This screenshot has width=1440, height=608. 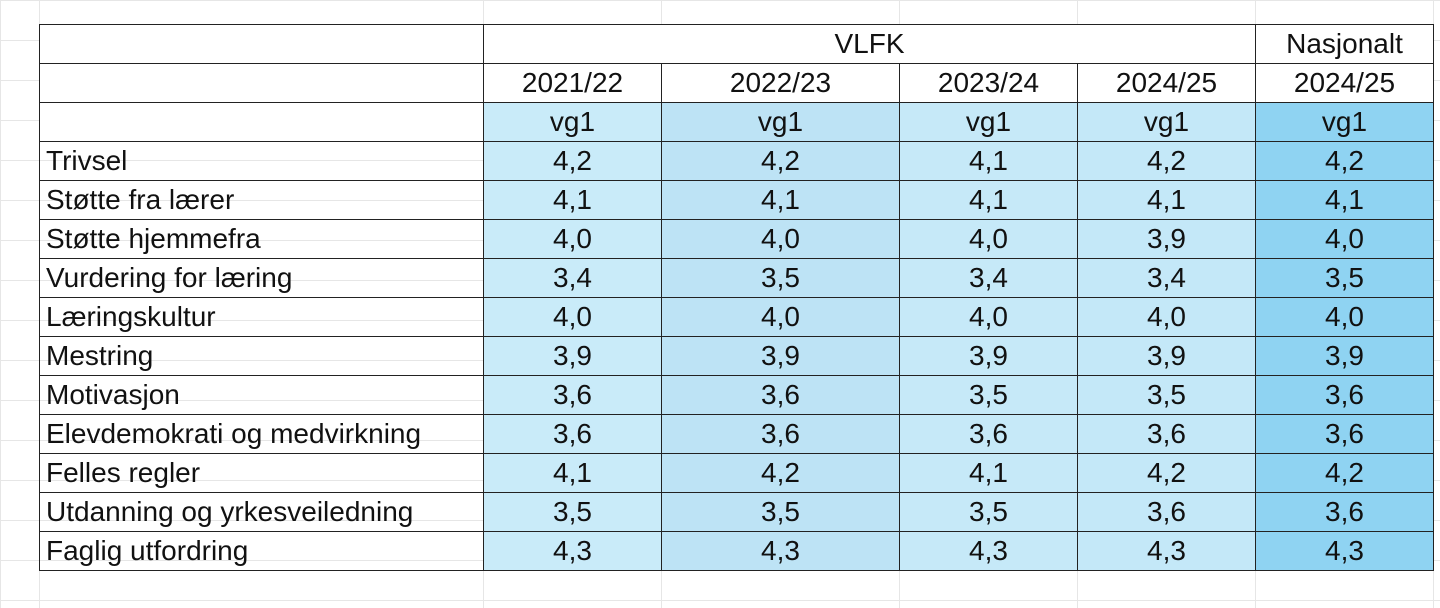 I want to click on table-row: Mestring 3,9 3,9 3,9 3,9 3,9, so click(x=736, y=356).